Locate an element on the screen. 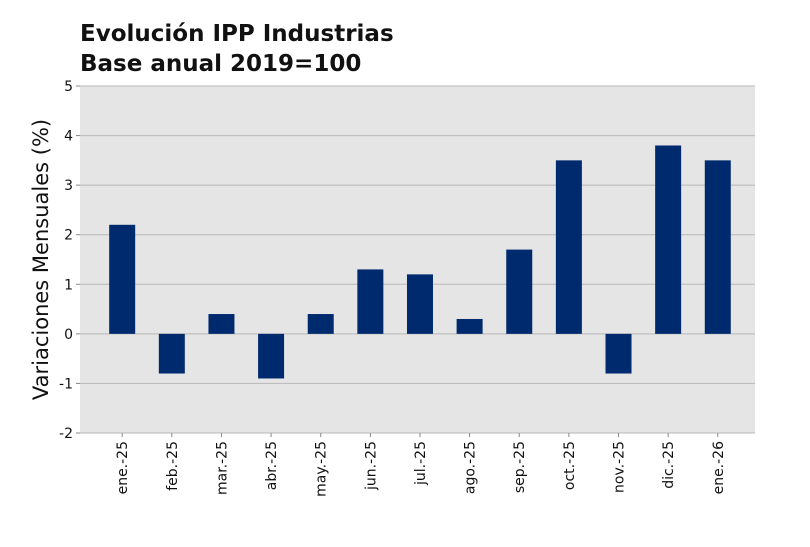 The width and height of the screenshot is (810, 547). bar-sep.-25 is located at coordinates (519, 291).